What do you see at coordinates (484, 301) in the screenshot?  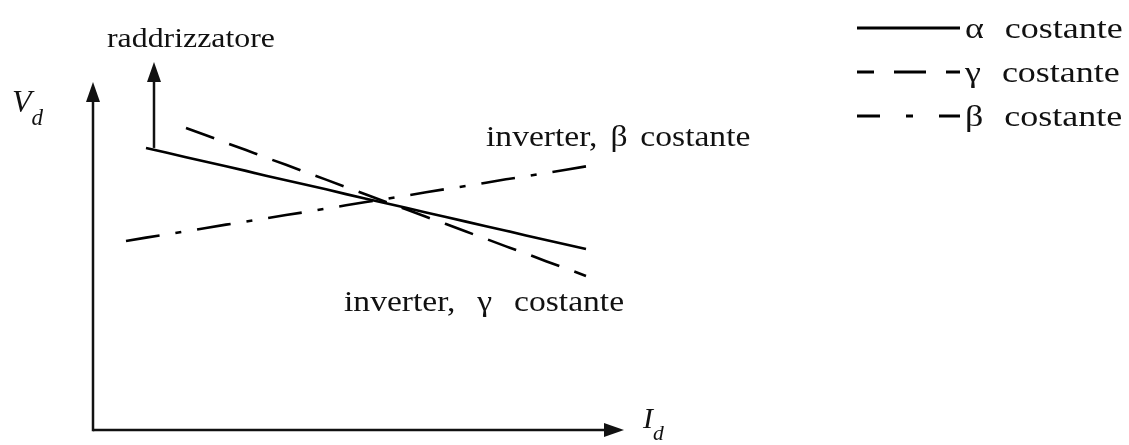 I see `annotation: inverter, γ costante` at bounding box center [484, 301].